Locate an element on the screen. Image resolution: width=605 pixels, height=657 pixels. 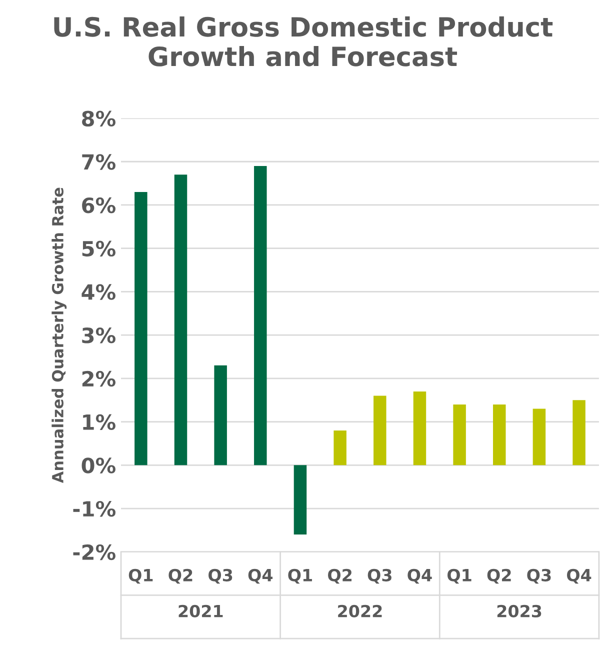
y-tick-label: -1% is located at coordinates (94, 508).